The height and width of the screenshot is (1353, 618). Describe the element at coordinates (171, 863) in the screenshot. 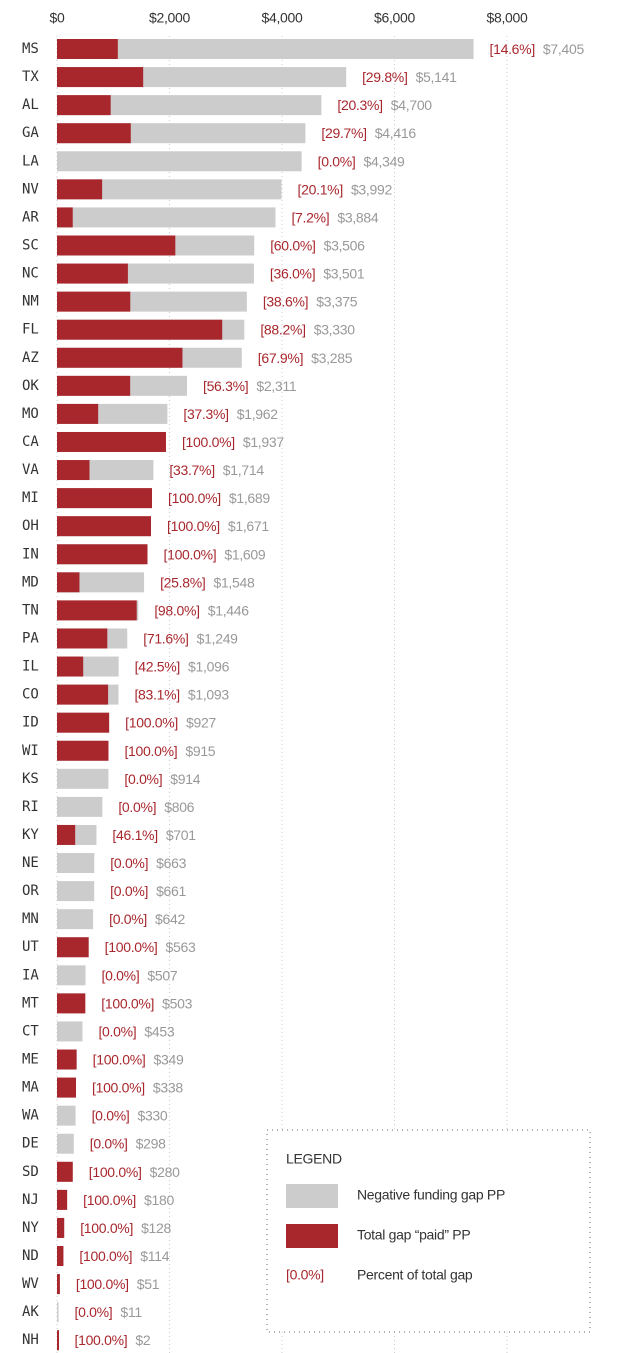

I see `value-label: $663` at that location.